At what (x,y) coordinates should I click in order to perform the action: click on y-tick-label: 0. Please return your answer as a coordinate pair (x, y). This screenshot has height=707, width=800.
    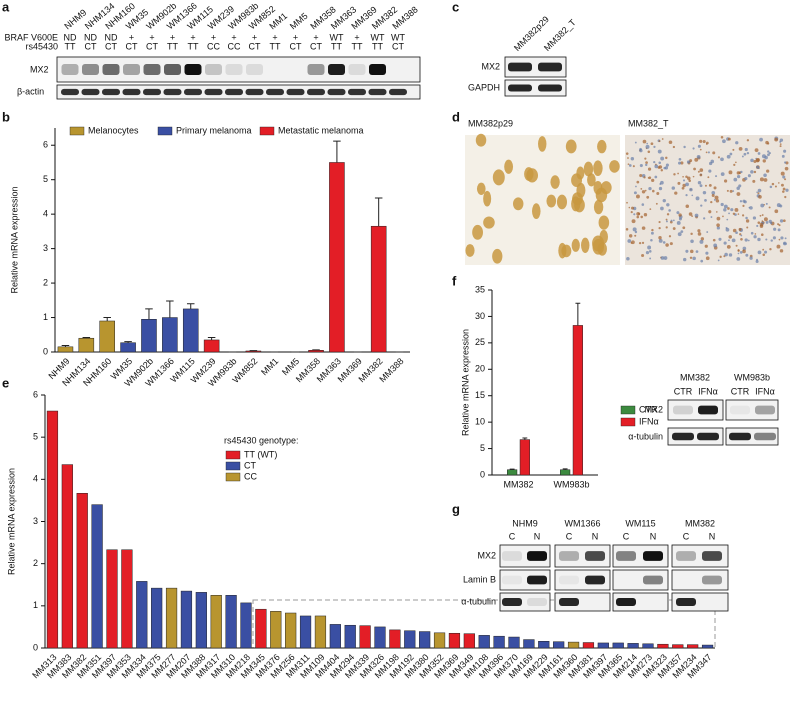
    Looking at the image, I should click on (482, 474).